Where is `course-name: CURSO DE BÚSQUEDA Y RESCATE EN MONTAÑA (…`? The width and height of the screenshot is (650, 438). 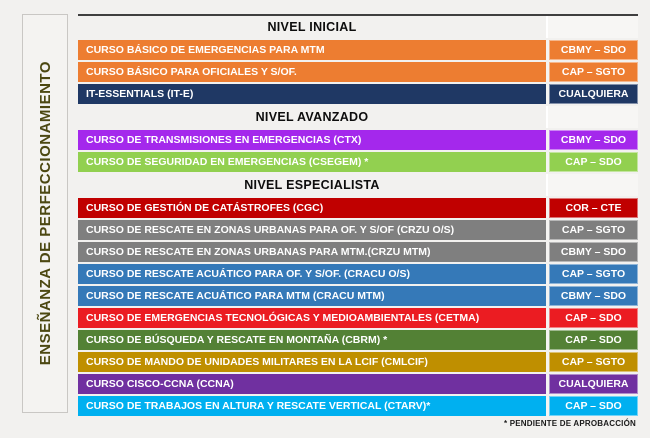
course-name: CURSO DE BÚSQUEDA Y RESCATE EN MONTAÑA (… is located at coordinates (312, 340).